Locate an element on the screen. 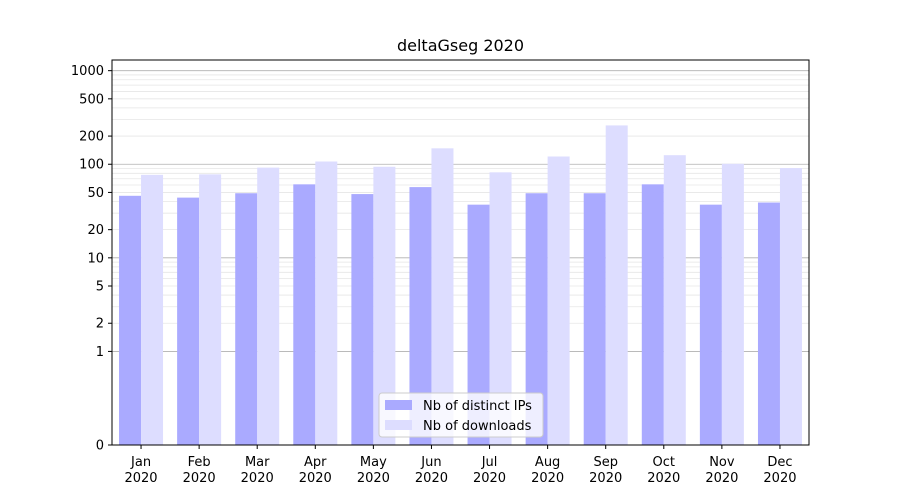 This screenshot has height=504, width=900. y-tick-label: 20 is located at coordinates (95, 230).